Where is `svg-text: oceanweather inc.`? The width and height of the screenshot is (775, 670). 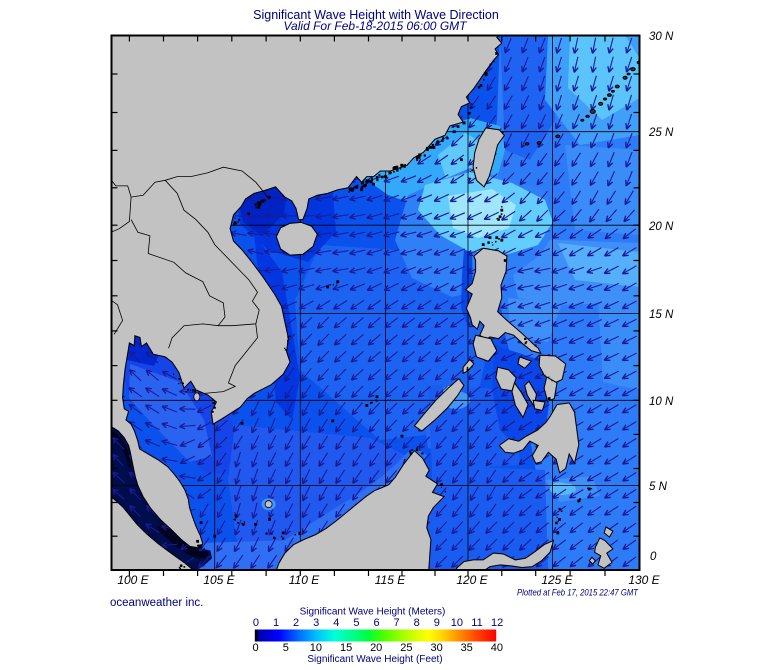 svg-text: oceanweather inc. is located at coordinates (156, 603).